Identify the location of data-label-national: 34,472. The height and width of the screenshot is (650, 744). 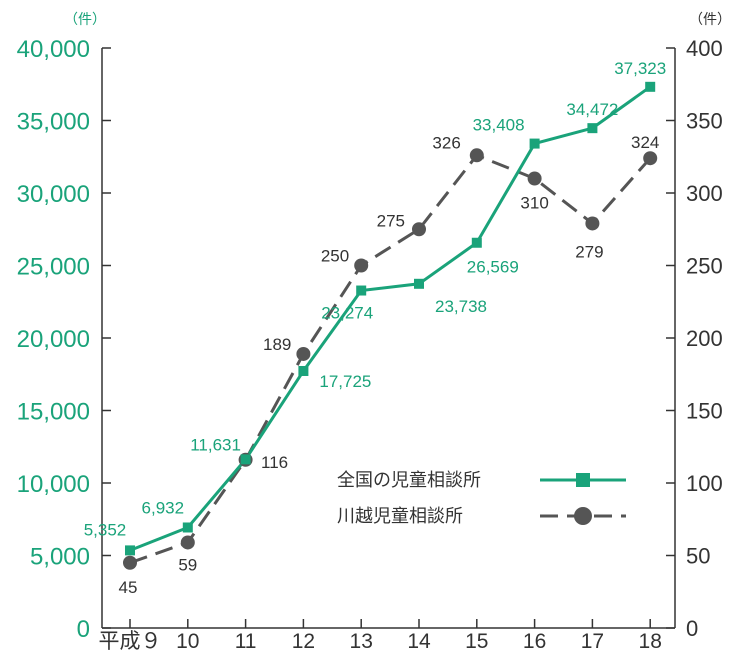
(592, 109).